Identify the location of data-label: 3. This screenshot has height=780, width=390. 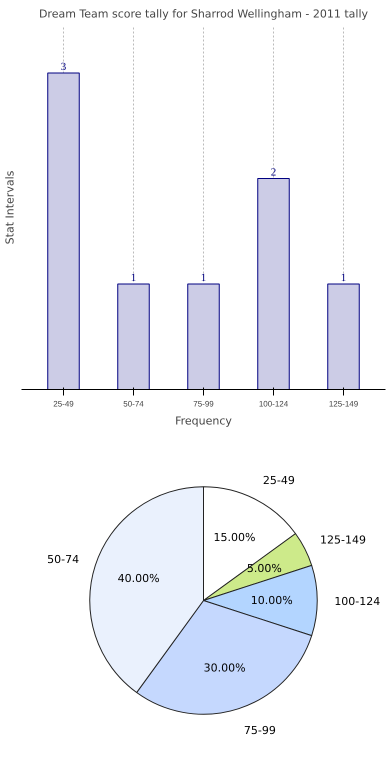
(63, 66).